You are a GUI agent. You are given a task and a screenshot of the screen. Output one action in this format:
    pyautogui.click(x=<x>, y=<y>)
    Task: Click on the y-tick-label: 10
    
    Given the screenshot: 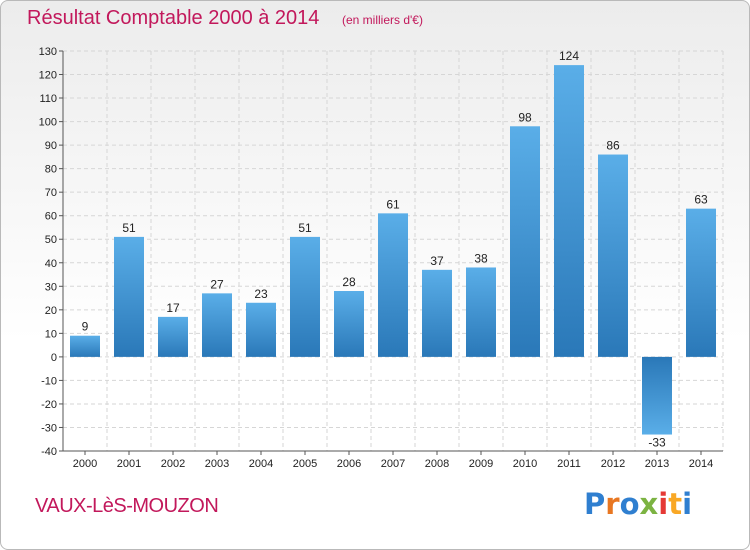 What is the action you would take?
    pyautogui.click(x=51, y=334)
    